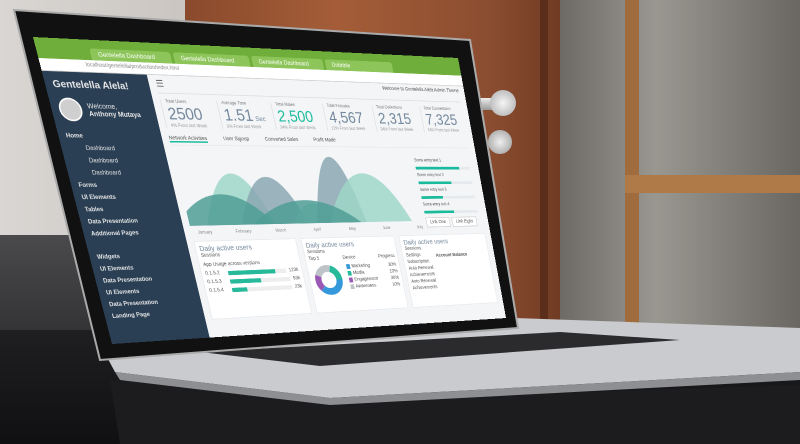 This screenshot has height=444, width=800. What do you see at coordinates (433, 190) in the screenshot?
I see `progress-label: Some entry text 3` at bounding box center [433, 190].